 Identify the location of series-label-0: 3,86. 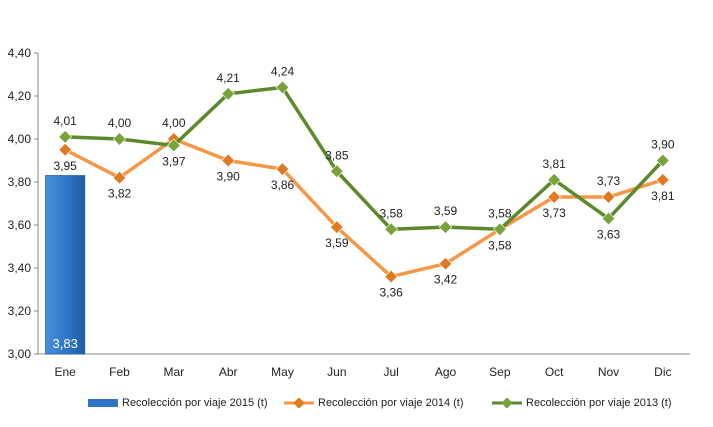
(283, 185).